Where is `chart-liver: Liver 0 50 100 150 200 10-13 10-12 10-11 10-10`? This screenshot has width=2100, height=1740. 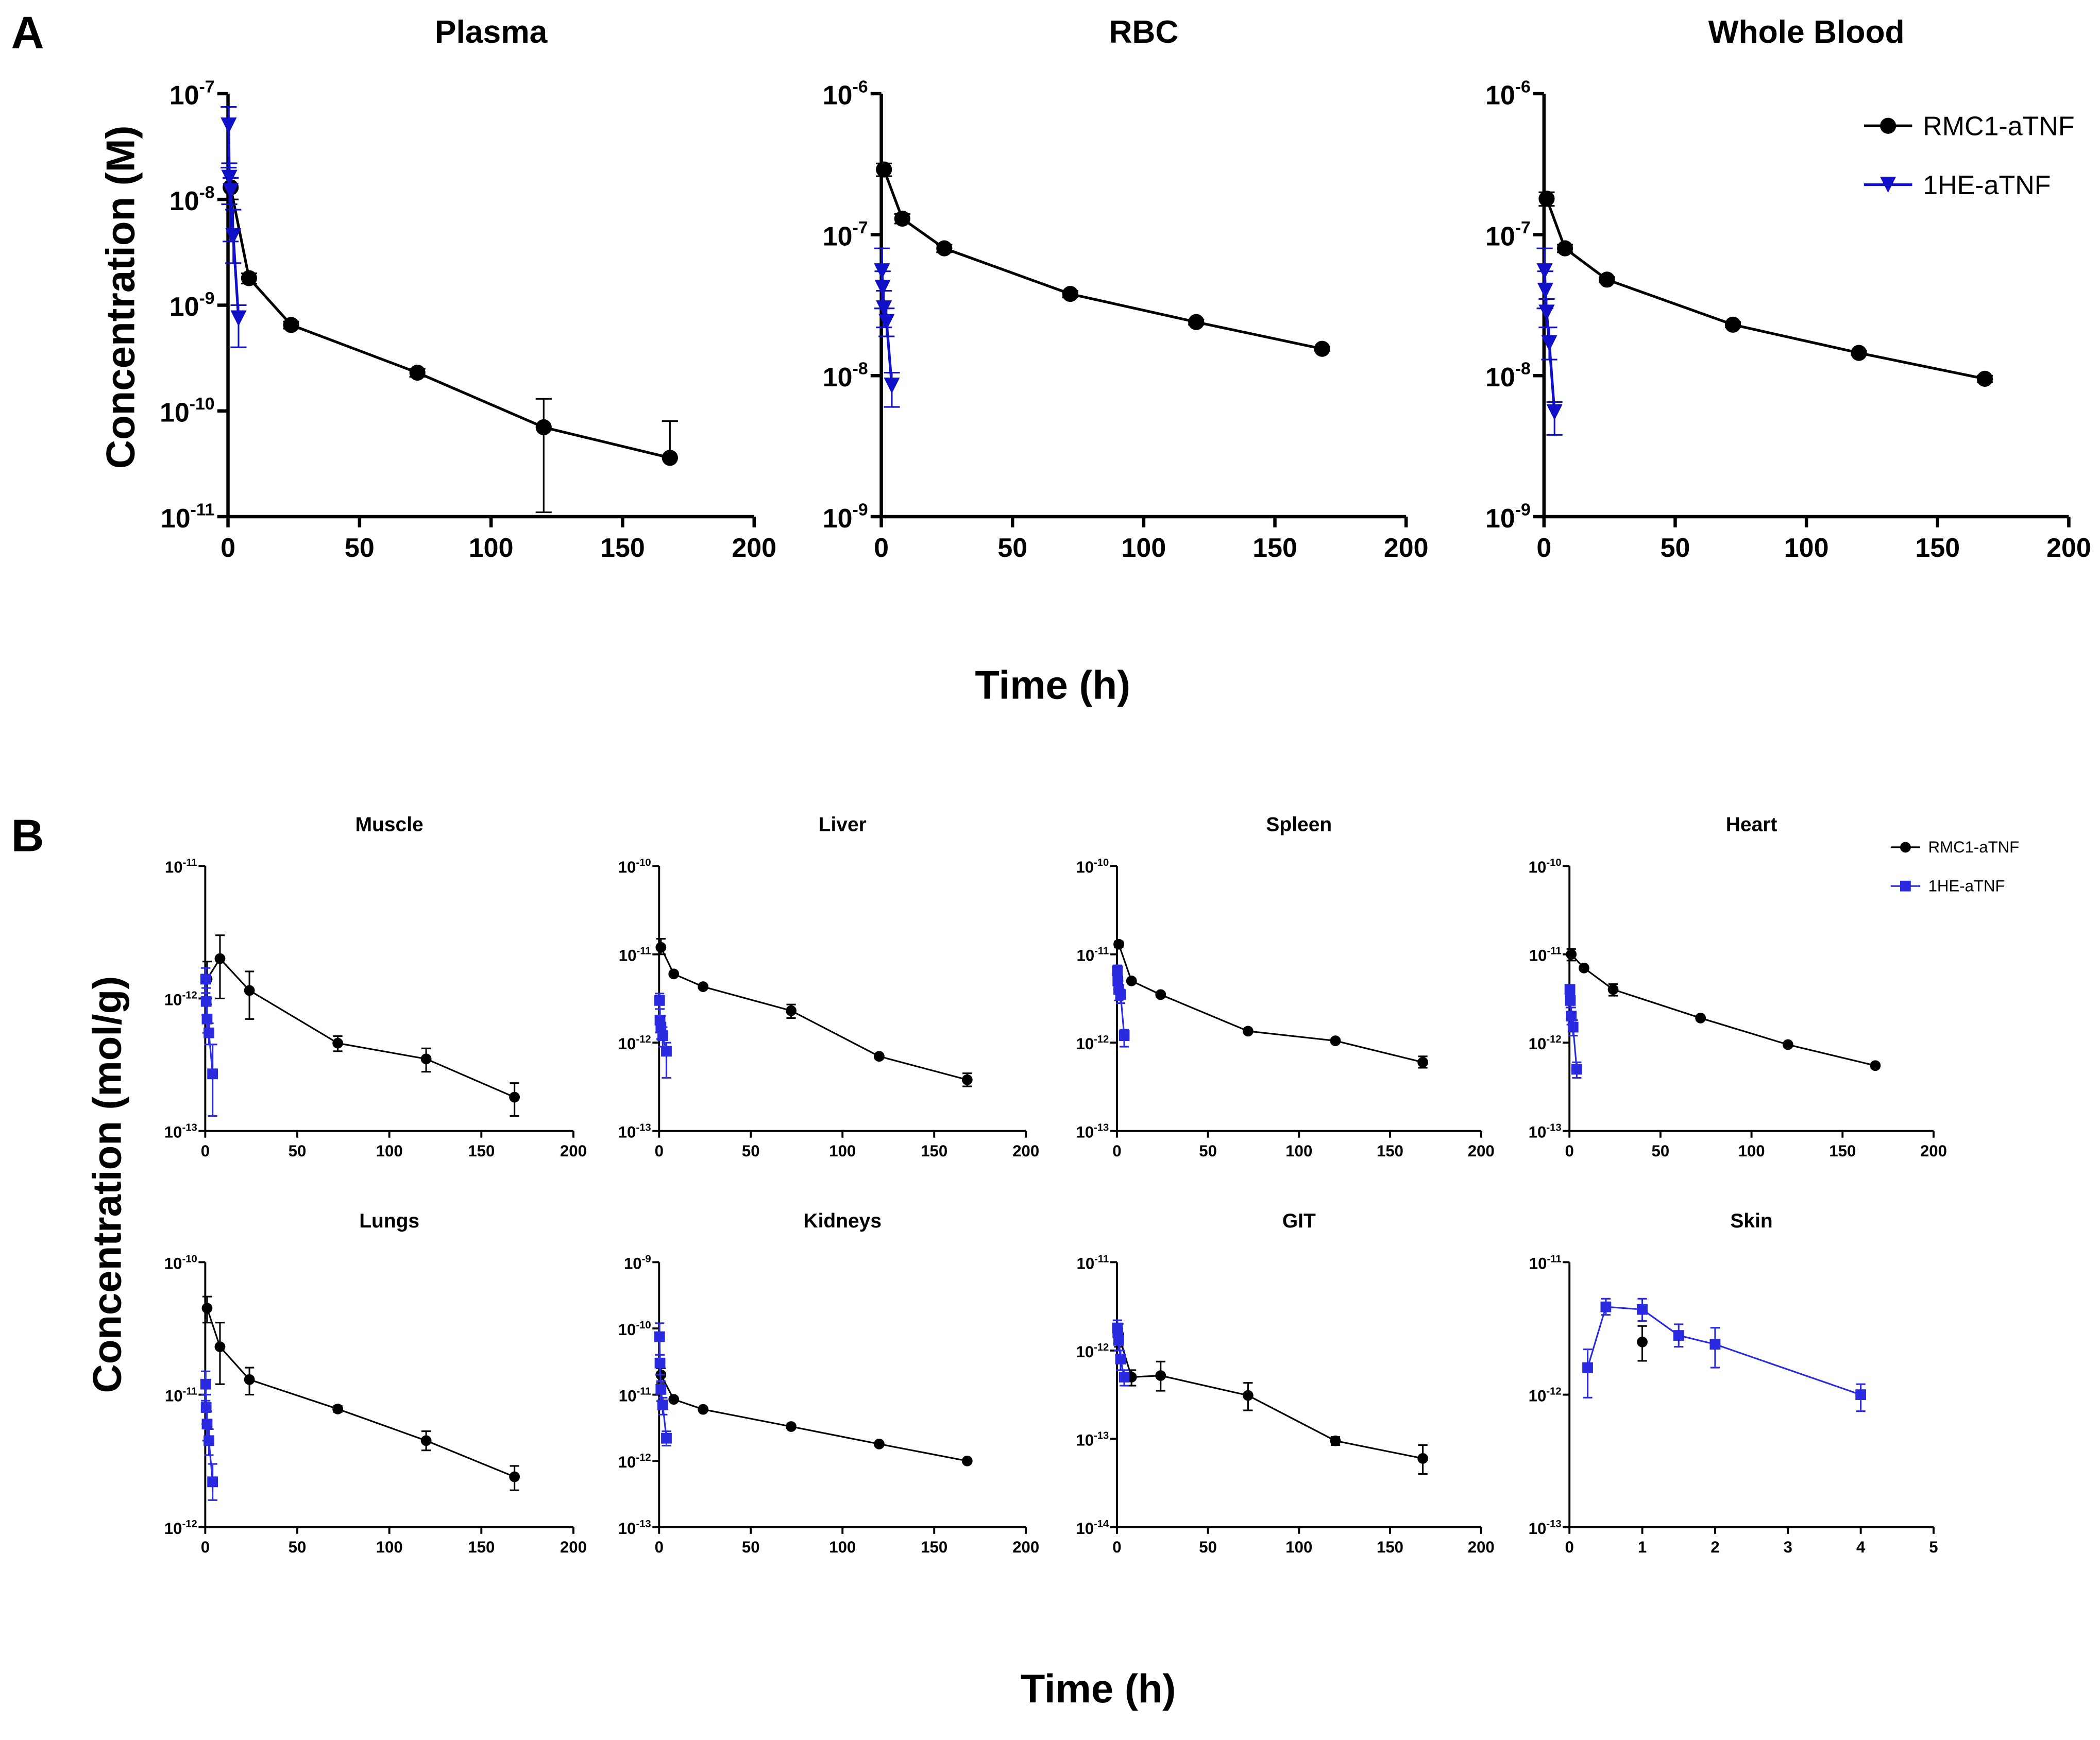 chart-liver: Liver 0 50 100 150 200 10-13 10-12 10-11 10-10 is located at coordinates (829, 987).